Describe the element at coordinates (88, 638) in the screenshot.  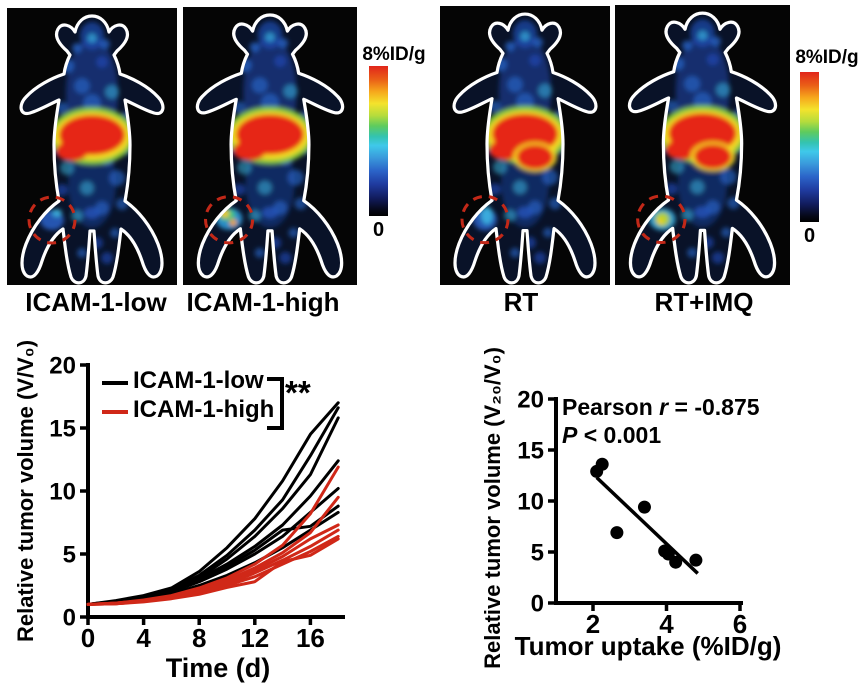
I see `growth-x-tick-label: 0` at that location.